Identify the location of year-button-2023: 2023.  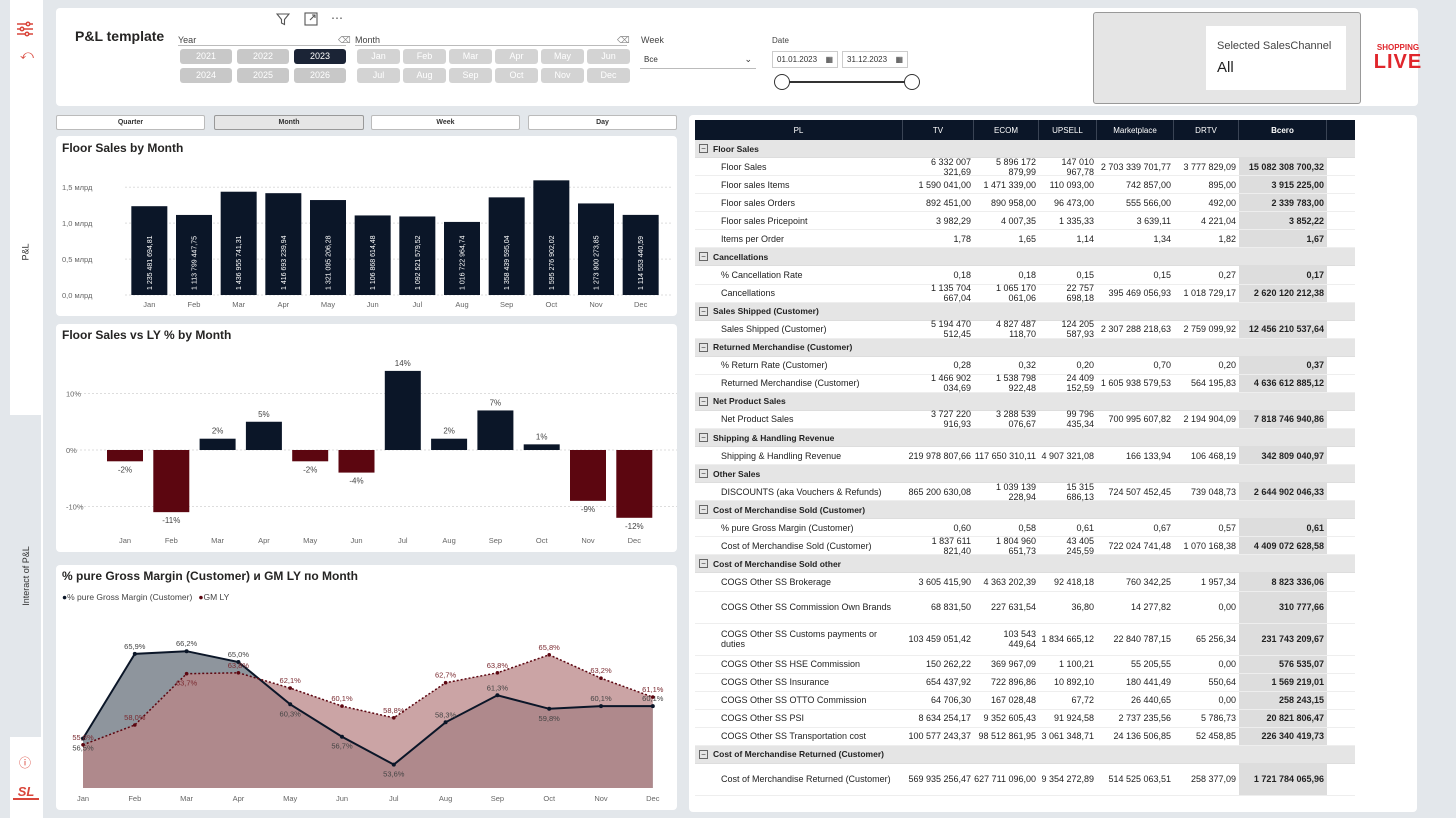
(320, 56).